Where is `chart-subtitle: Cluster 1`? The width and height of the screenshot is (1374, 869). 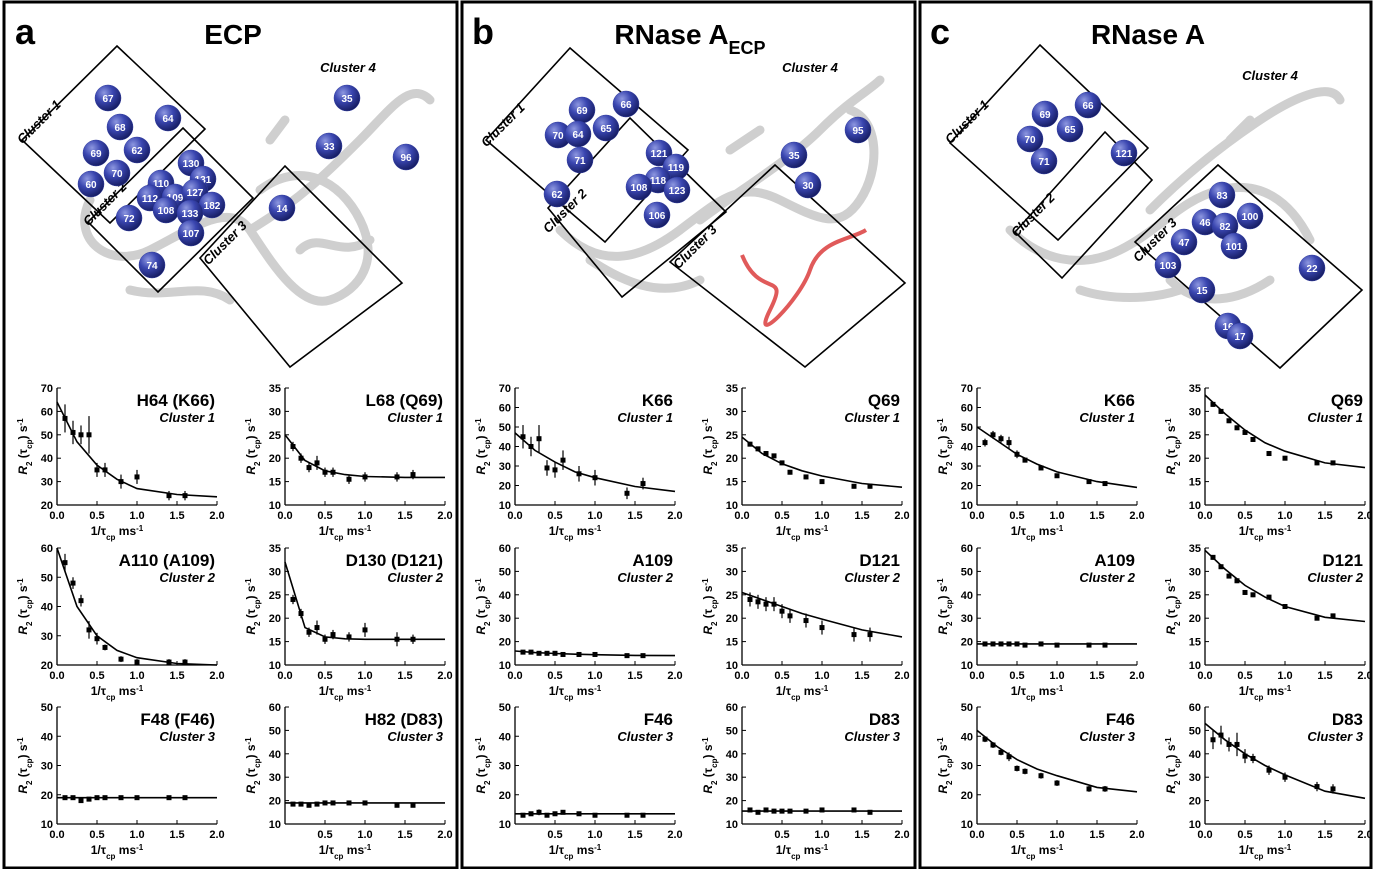
chart-subtitle: Cluster 1 is located at coordinates (1107, 417).